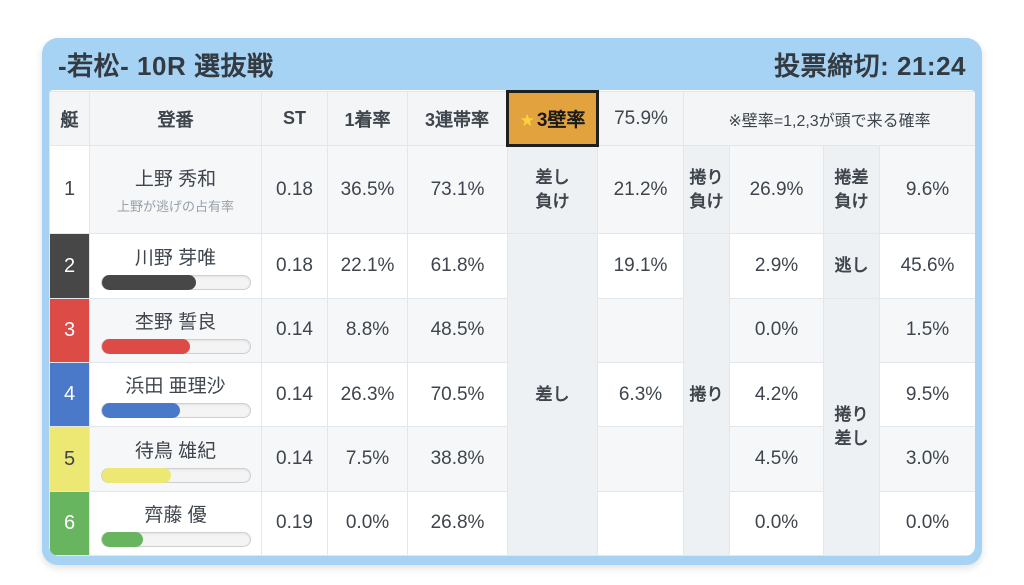 This screenshot has width=1024, height=585. Describe the element at coordinates (640, 189) in the screenshot. I see `pct-sashi: 21.2%` at that location.